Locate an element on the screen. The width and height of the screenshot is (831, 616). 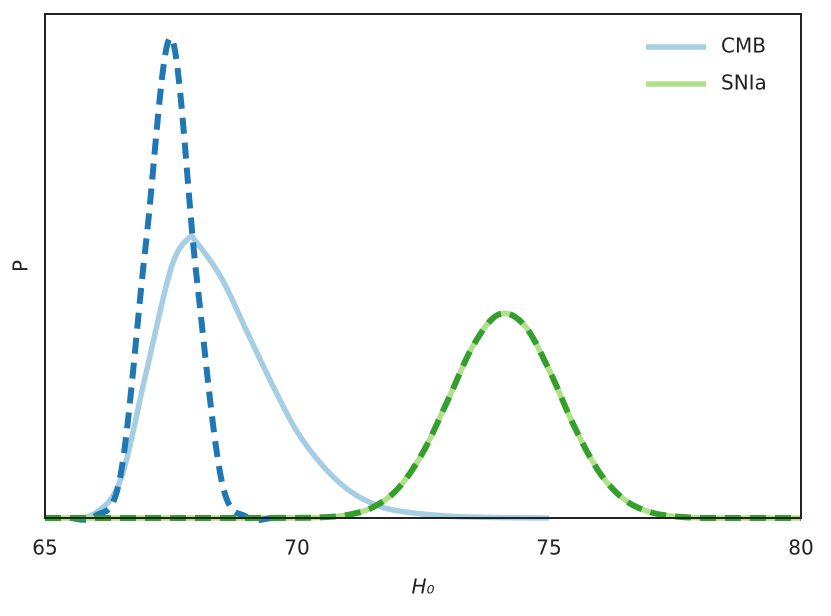
legend-label: CMB is located at coordinates (743, 46).